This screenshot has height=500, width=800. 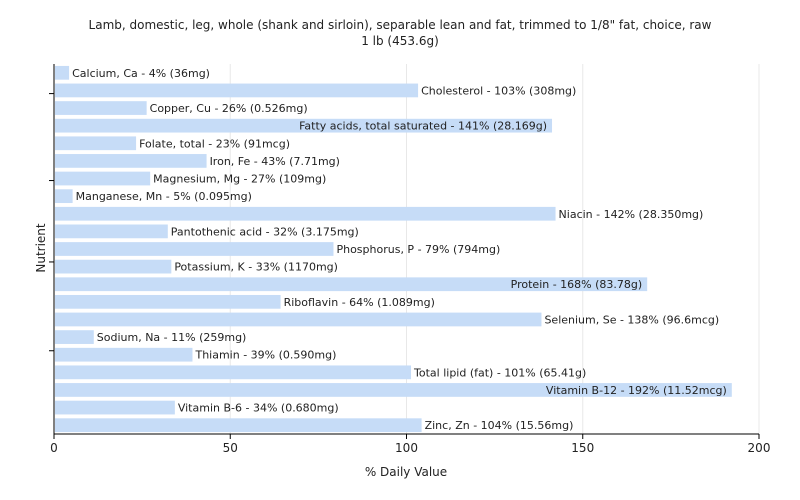 I want to click on x-axis-label: % Daily Value, so click(x=406, y=472).